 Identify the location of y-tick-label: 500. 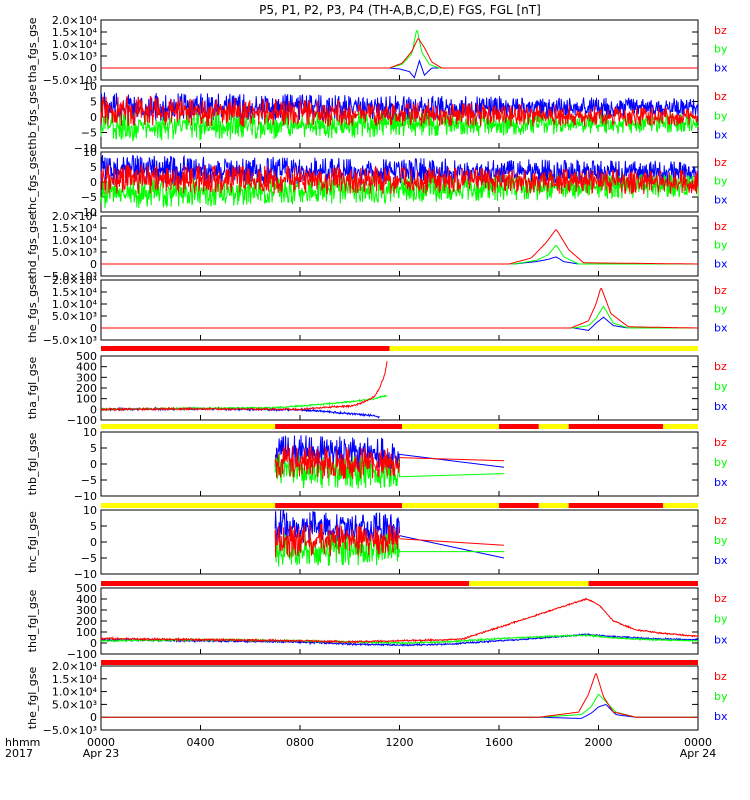
(86, 356).